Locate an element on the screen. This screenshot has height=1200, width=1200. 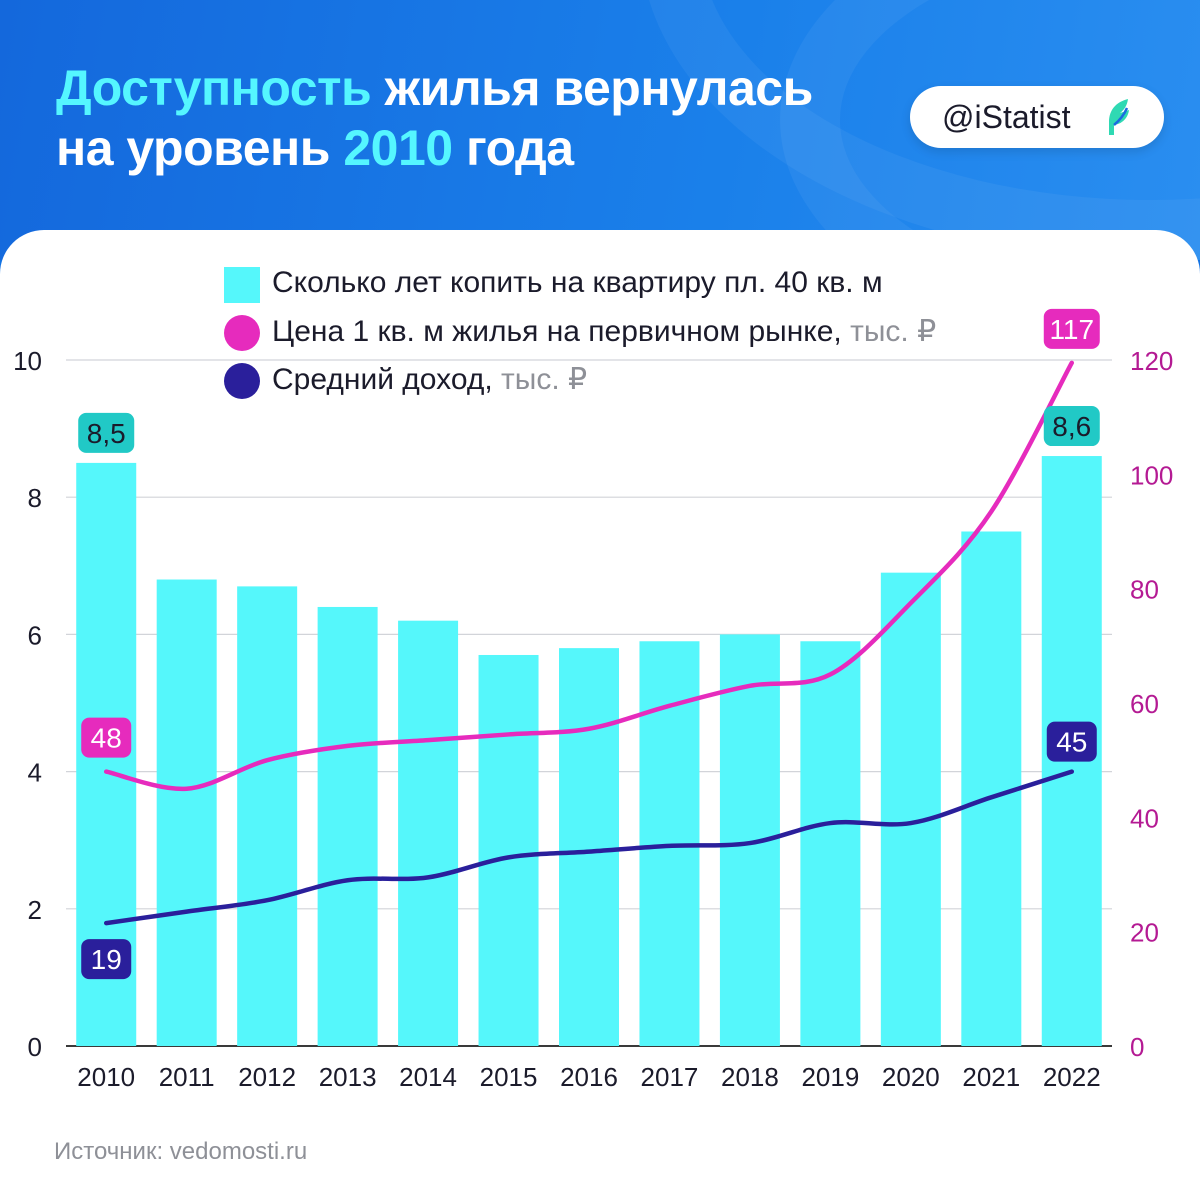
x-tick-label: 2017 is located at coordinates (670, 1077).